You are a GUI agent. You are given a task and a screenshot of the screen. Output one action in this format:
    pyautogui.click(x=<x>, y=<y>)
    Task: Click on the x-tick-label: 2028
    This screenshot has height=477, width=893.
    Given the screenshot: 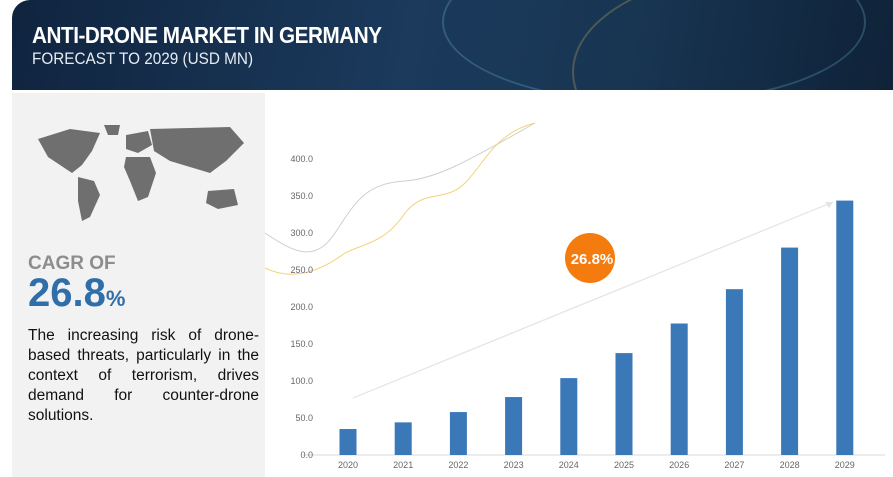 What is the action you would take?
    pyautogui.click(x=790, y=465)
    